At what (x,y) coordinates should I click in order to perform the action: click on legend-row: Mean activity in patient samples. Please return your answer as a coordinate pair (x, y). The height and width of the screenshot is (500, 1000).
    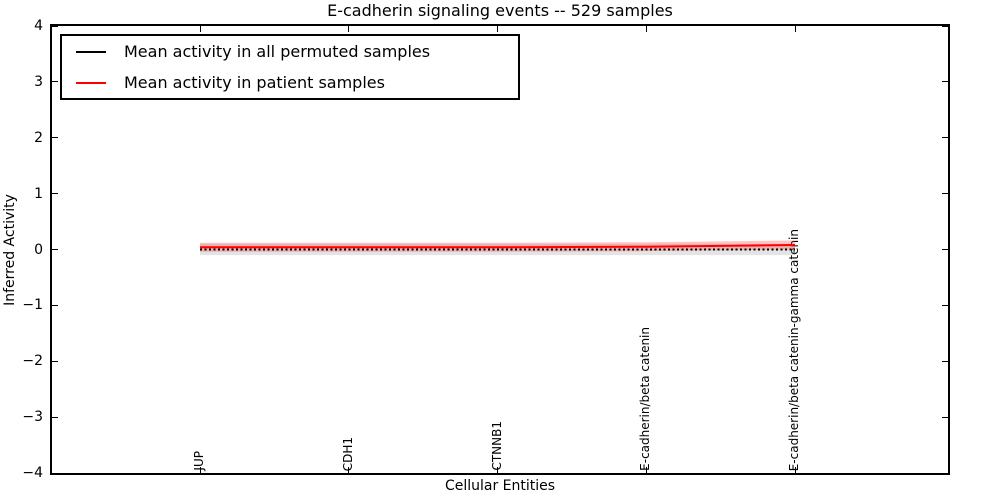
    Looking at the image, I should click on (290, 82).